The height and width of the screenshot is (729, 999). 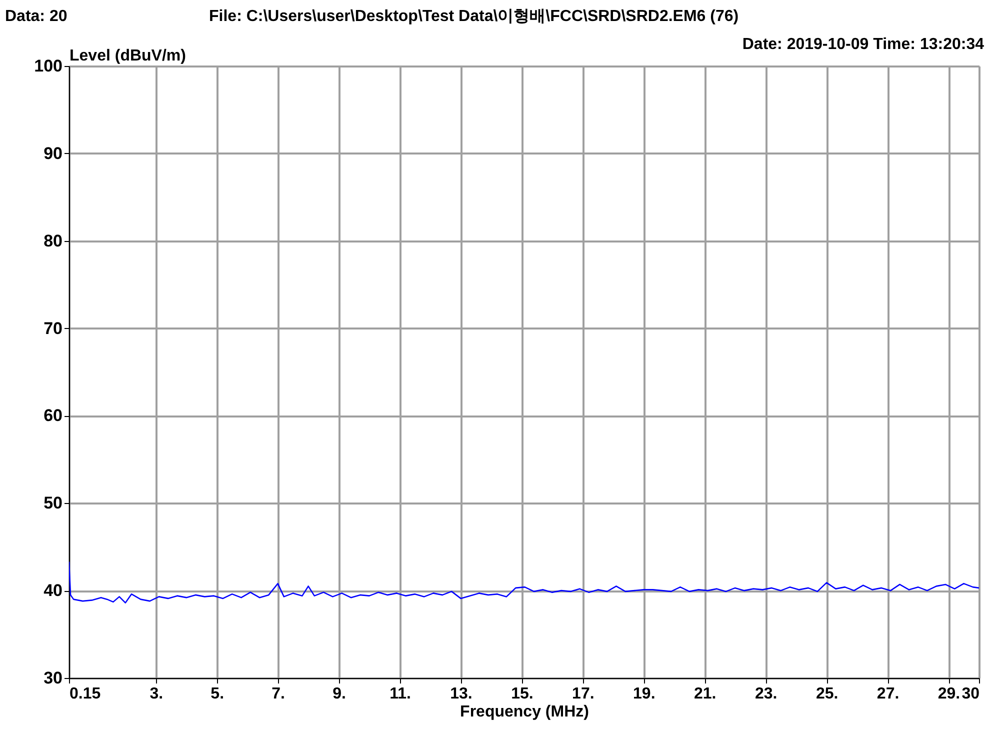 I want to click on y-tick-label: 40, so click(x=53, y=590).